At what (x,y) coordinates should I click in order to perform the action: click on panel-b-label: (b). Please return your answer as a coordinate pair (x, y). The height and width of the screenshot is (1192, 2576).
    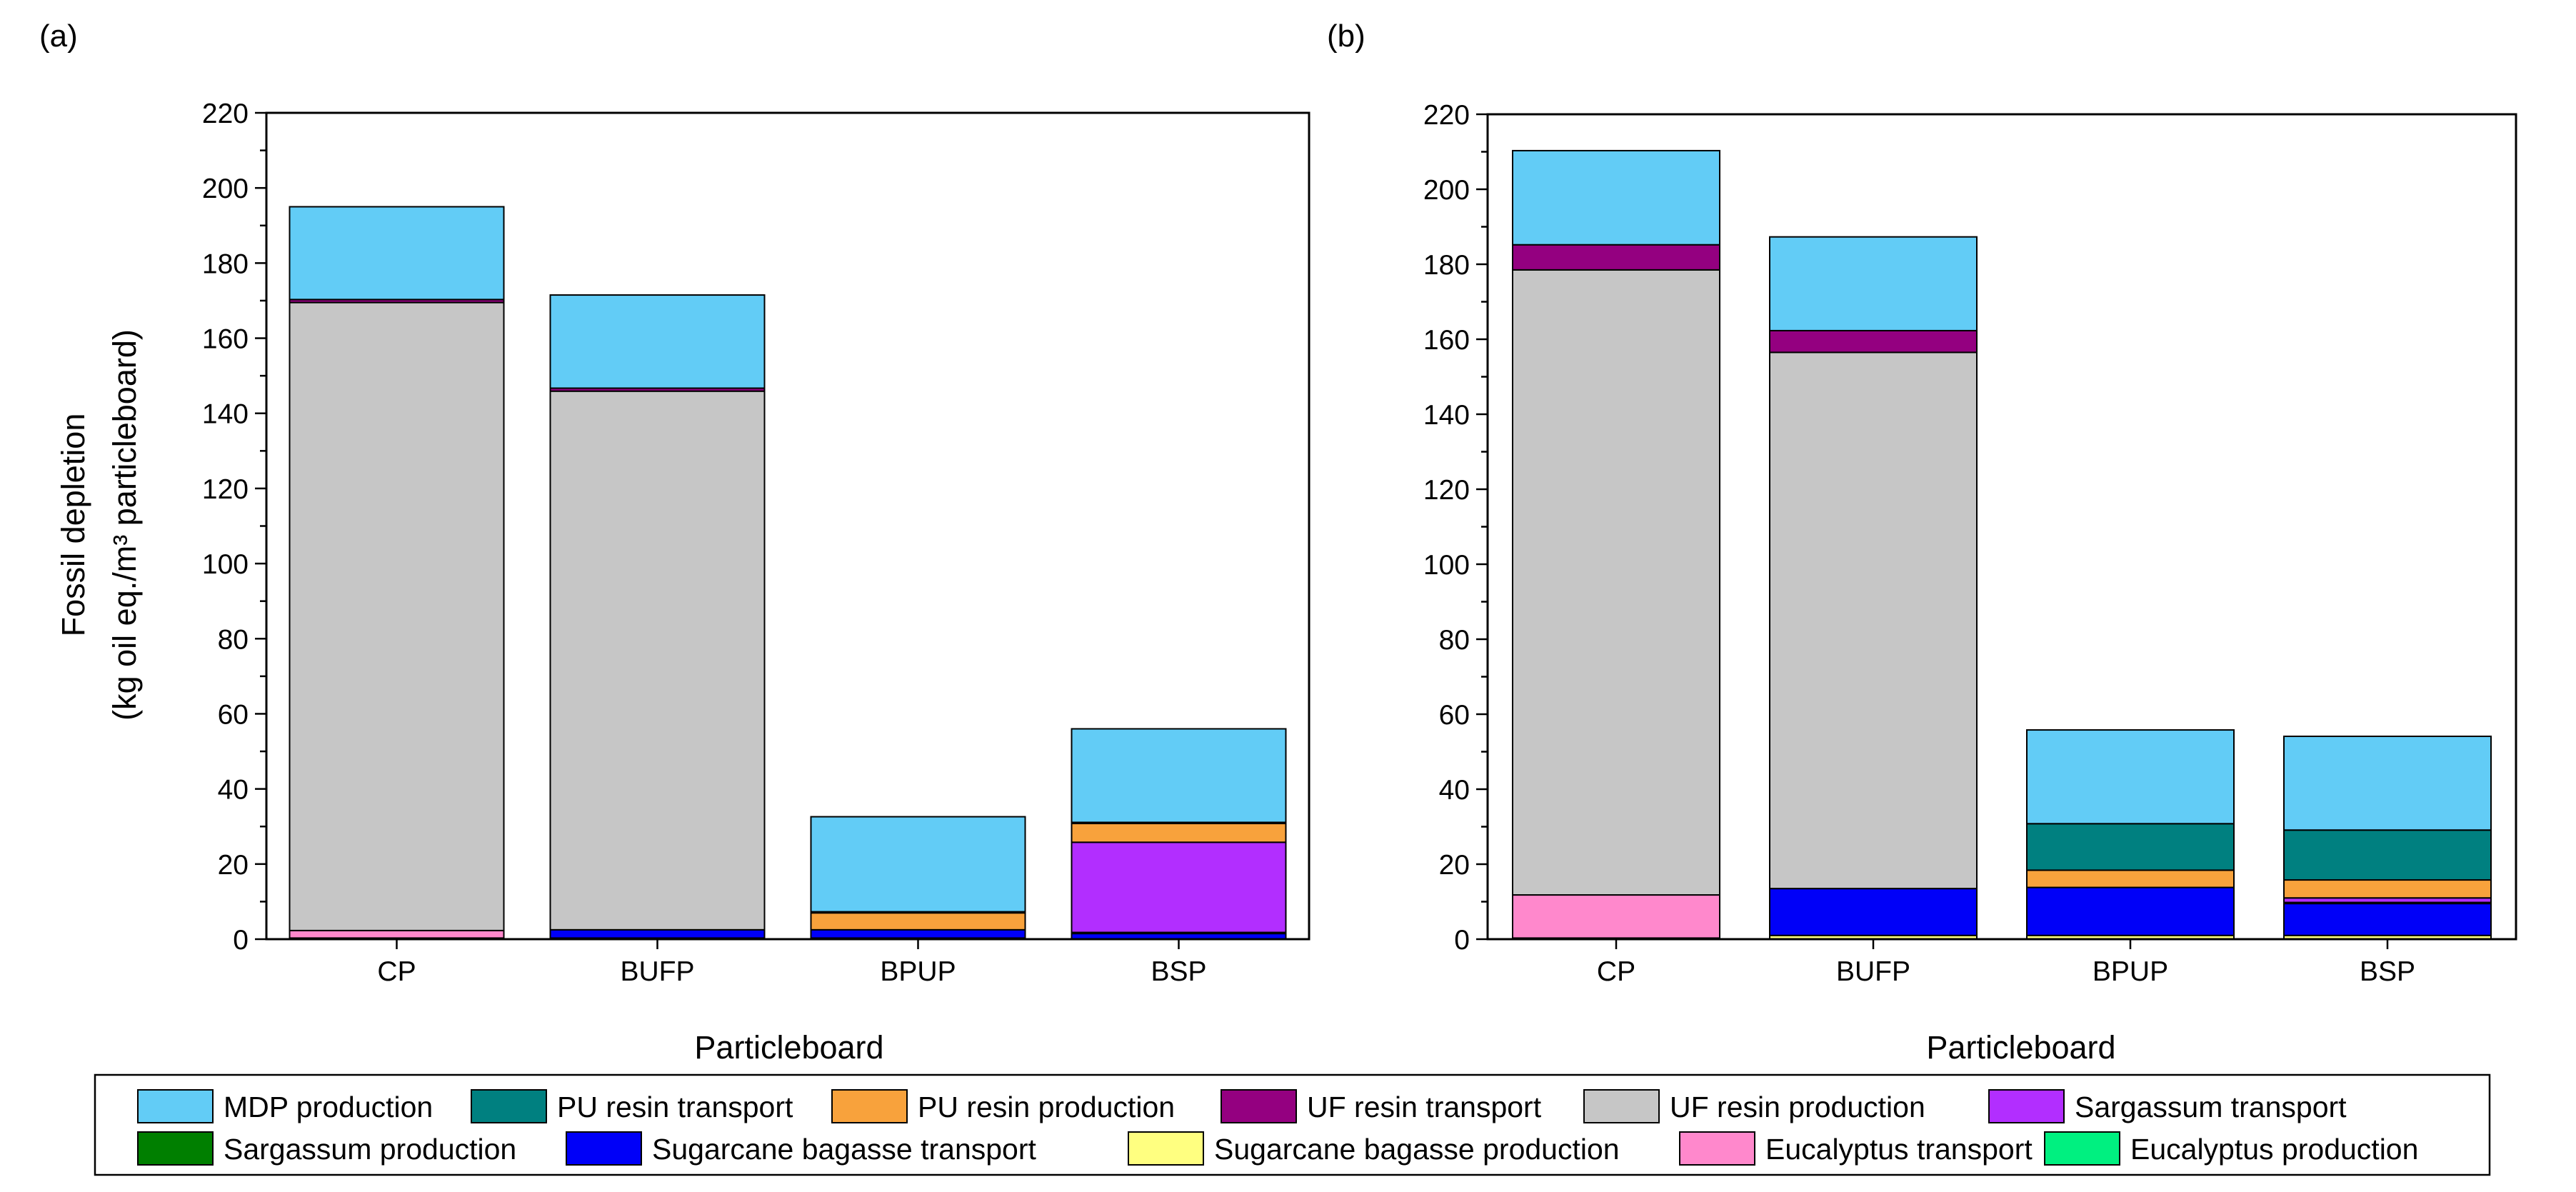
    Looking at the image, I should click on (1346, 36).